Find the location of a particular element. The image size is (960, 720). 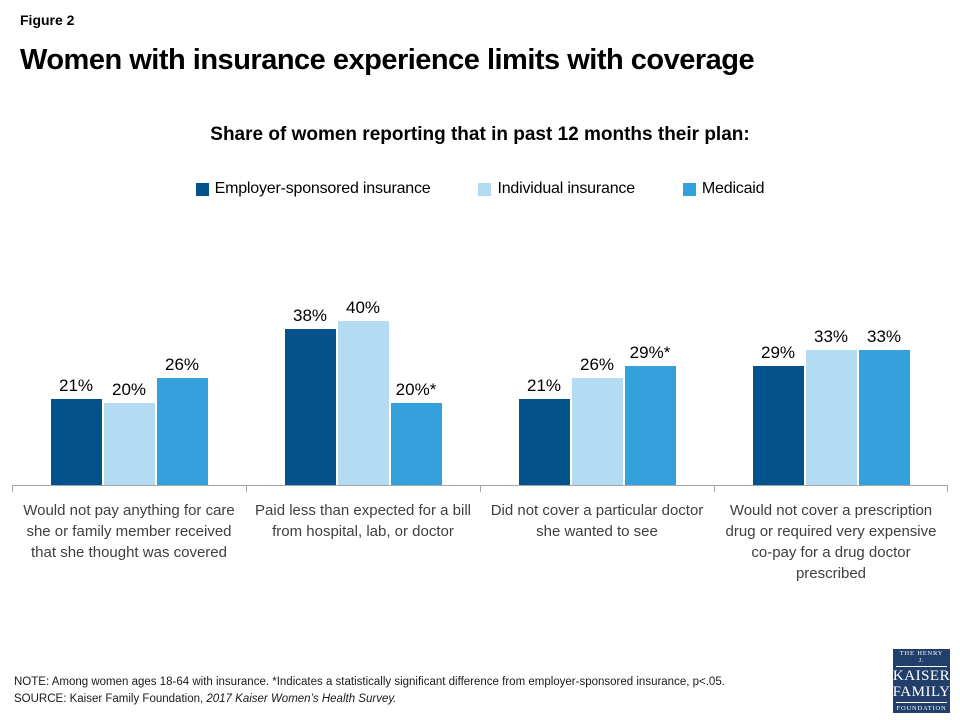

bar-column: 20%* is located at coordinates (416, 432).